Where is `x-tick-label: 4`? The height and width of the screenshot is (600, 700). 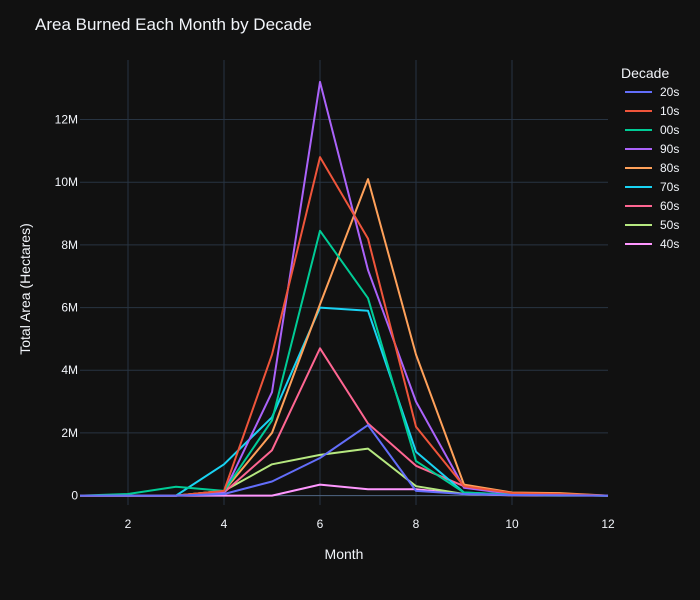
x-tick-label: 4 is located at coordinates (224, 524).